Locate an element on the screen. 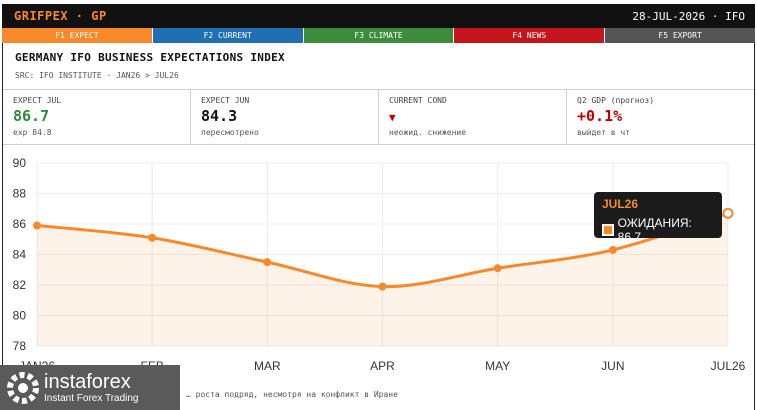 This screenshot has width=757, height=410. stat-value: +0.1% is located at coordinates (600, 116).